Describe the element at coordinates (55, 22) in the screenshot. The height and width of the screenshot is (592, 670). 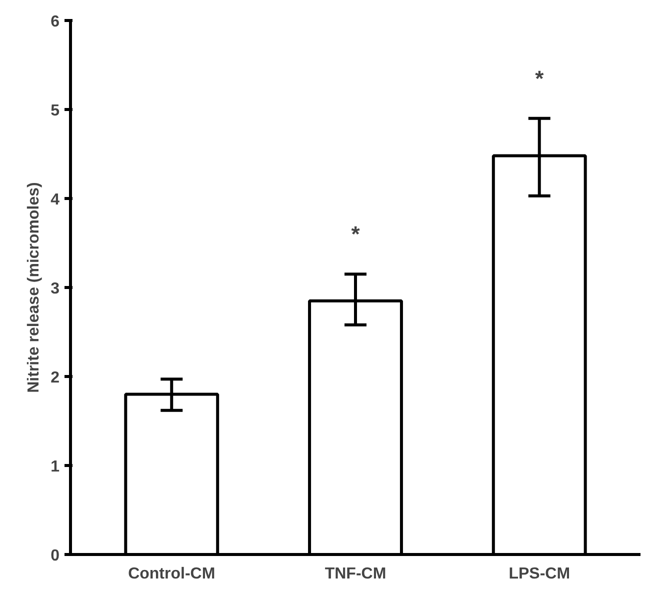
I see `y-tick-label: 6` at that location.